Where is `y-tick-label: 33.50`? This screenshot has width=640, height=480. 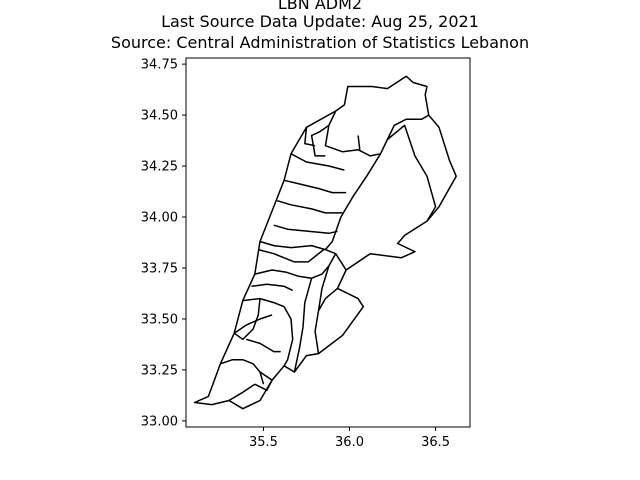 y-tick-label: 33.50 is located at coordinates (159, 319).